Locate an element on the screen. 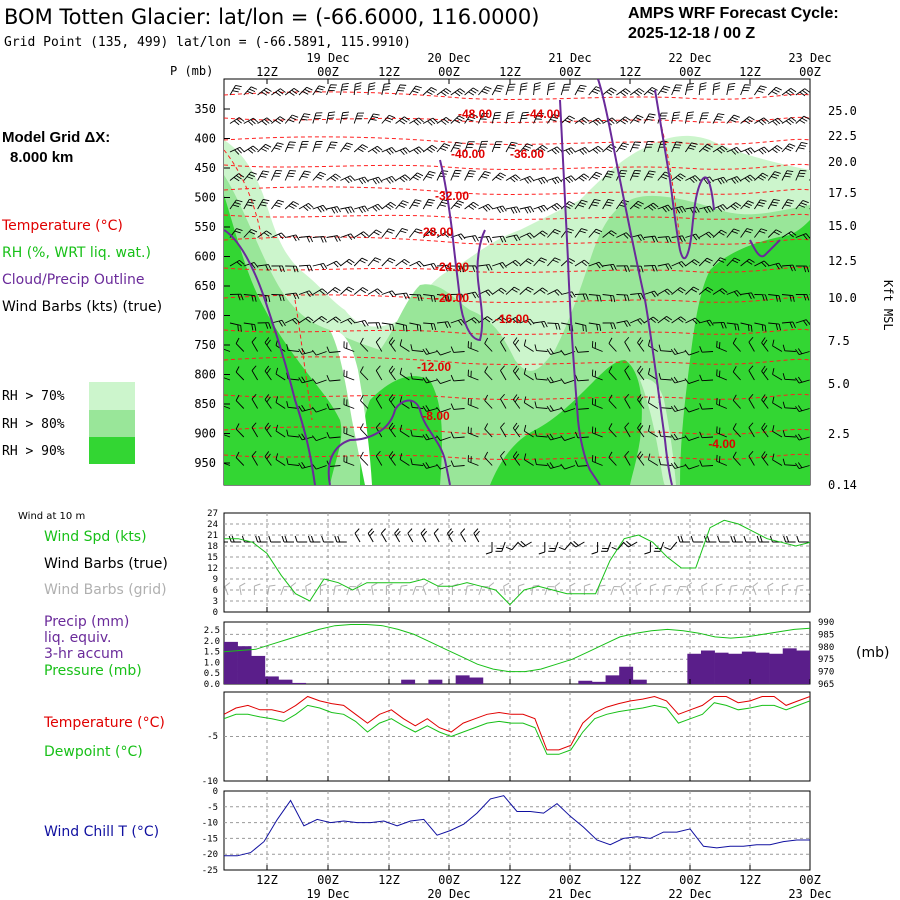  temperature-contour-label: -8.00 is located at coordinates (436, 416).